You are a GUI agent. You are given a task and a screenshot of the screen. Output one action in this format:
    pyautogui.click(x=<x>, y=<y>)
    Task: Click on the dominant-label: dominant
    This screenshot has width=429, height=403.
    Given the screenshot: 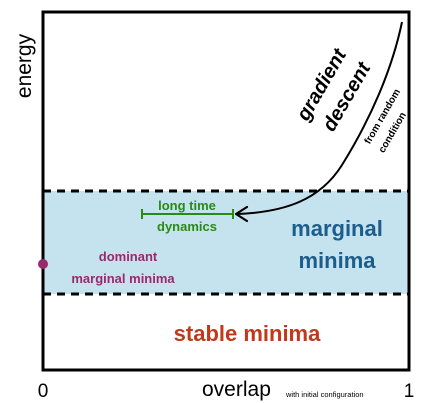 What is the action you would take?
    pyautogui.click(x=128, y=256)
    